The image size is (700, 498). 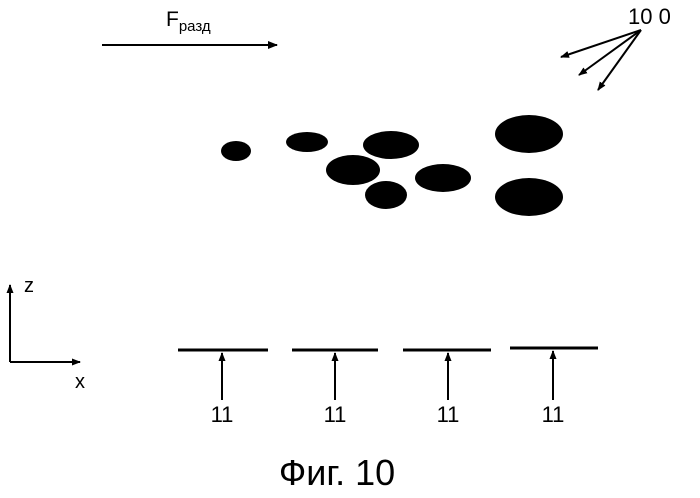 I want to click on electrode-2: 11, so click(x=335, y=388).